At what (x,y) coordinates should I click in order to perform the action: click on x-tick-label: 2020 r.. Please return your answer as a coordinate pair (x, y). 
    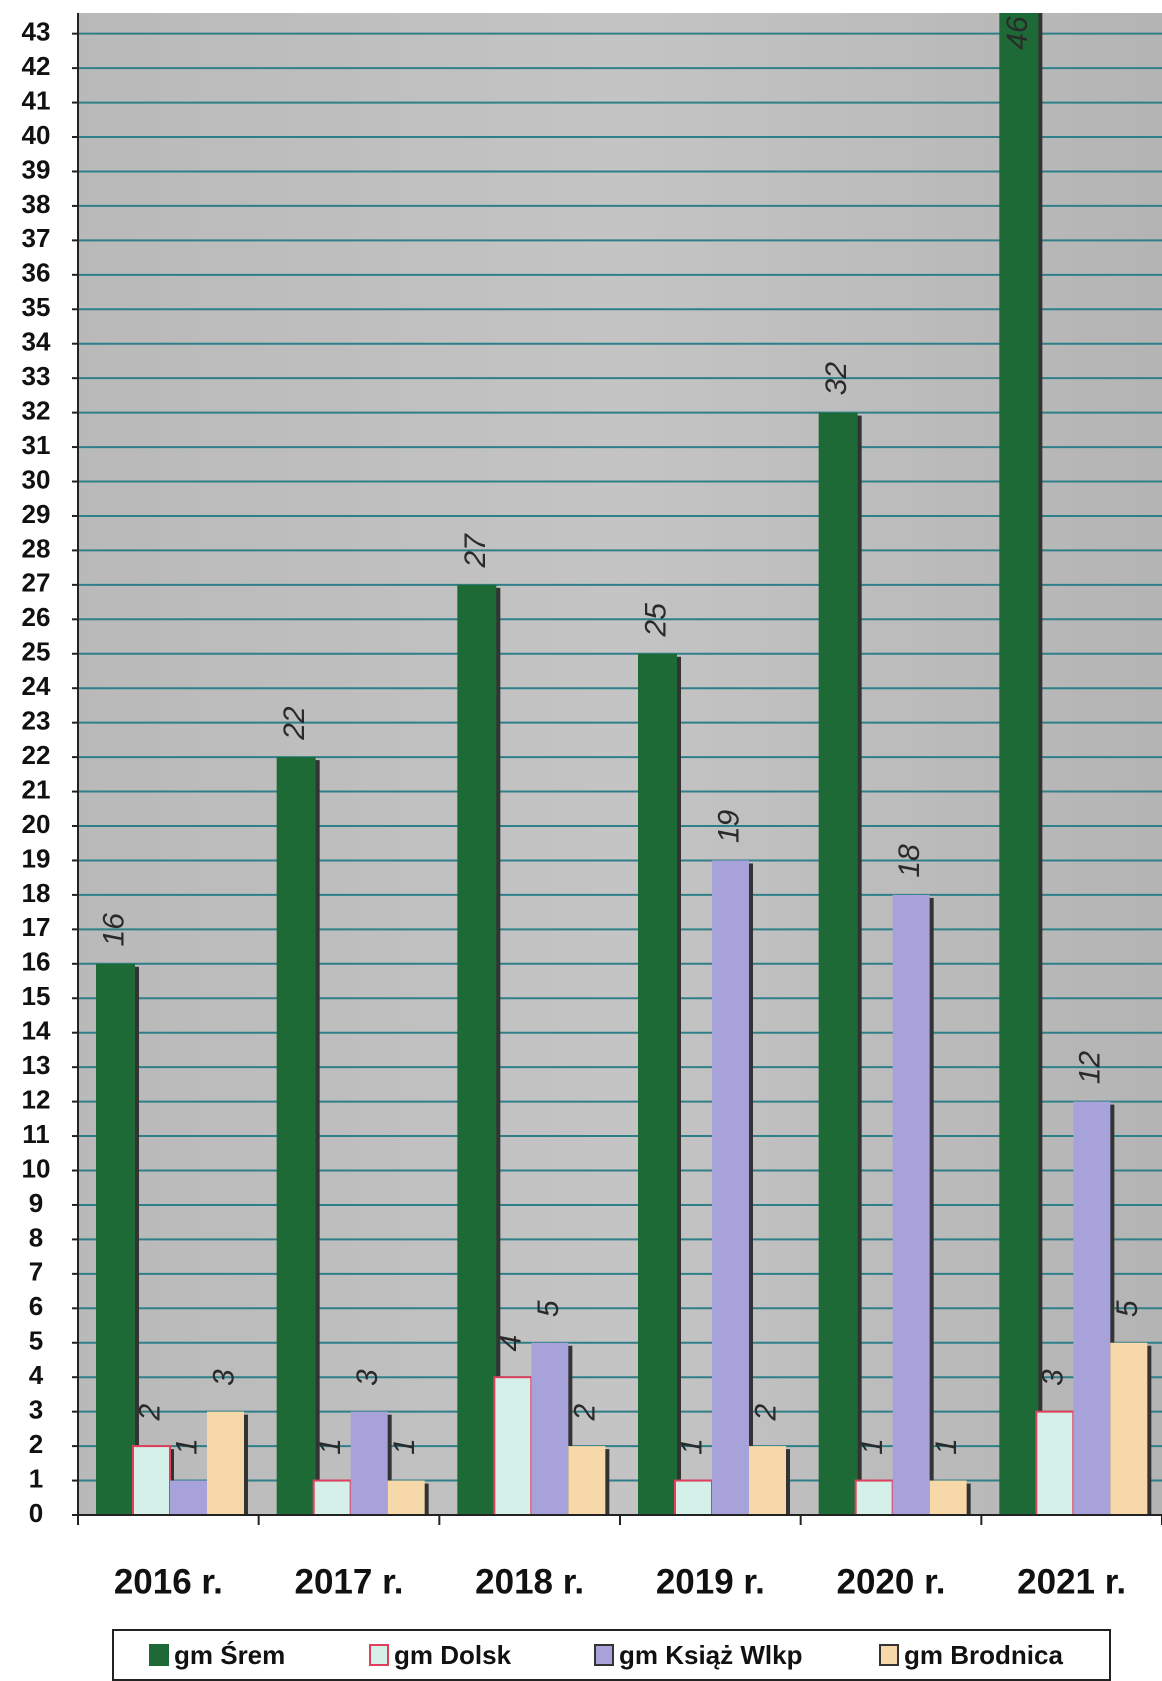
    Looking at the image, I should click on (891, 1581).